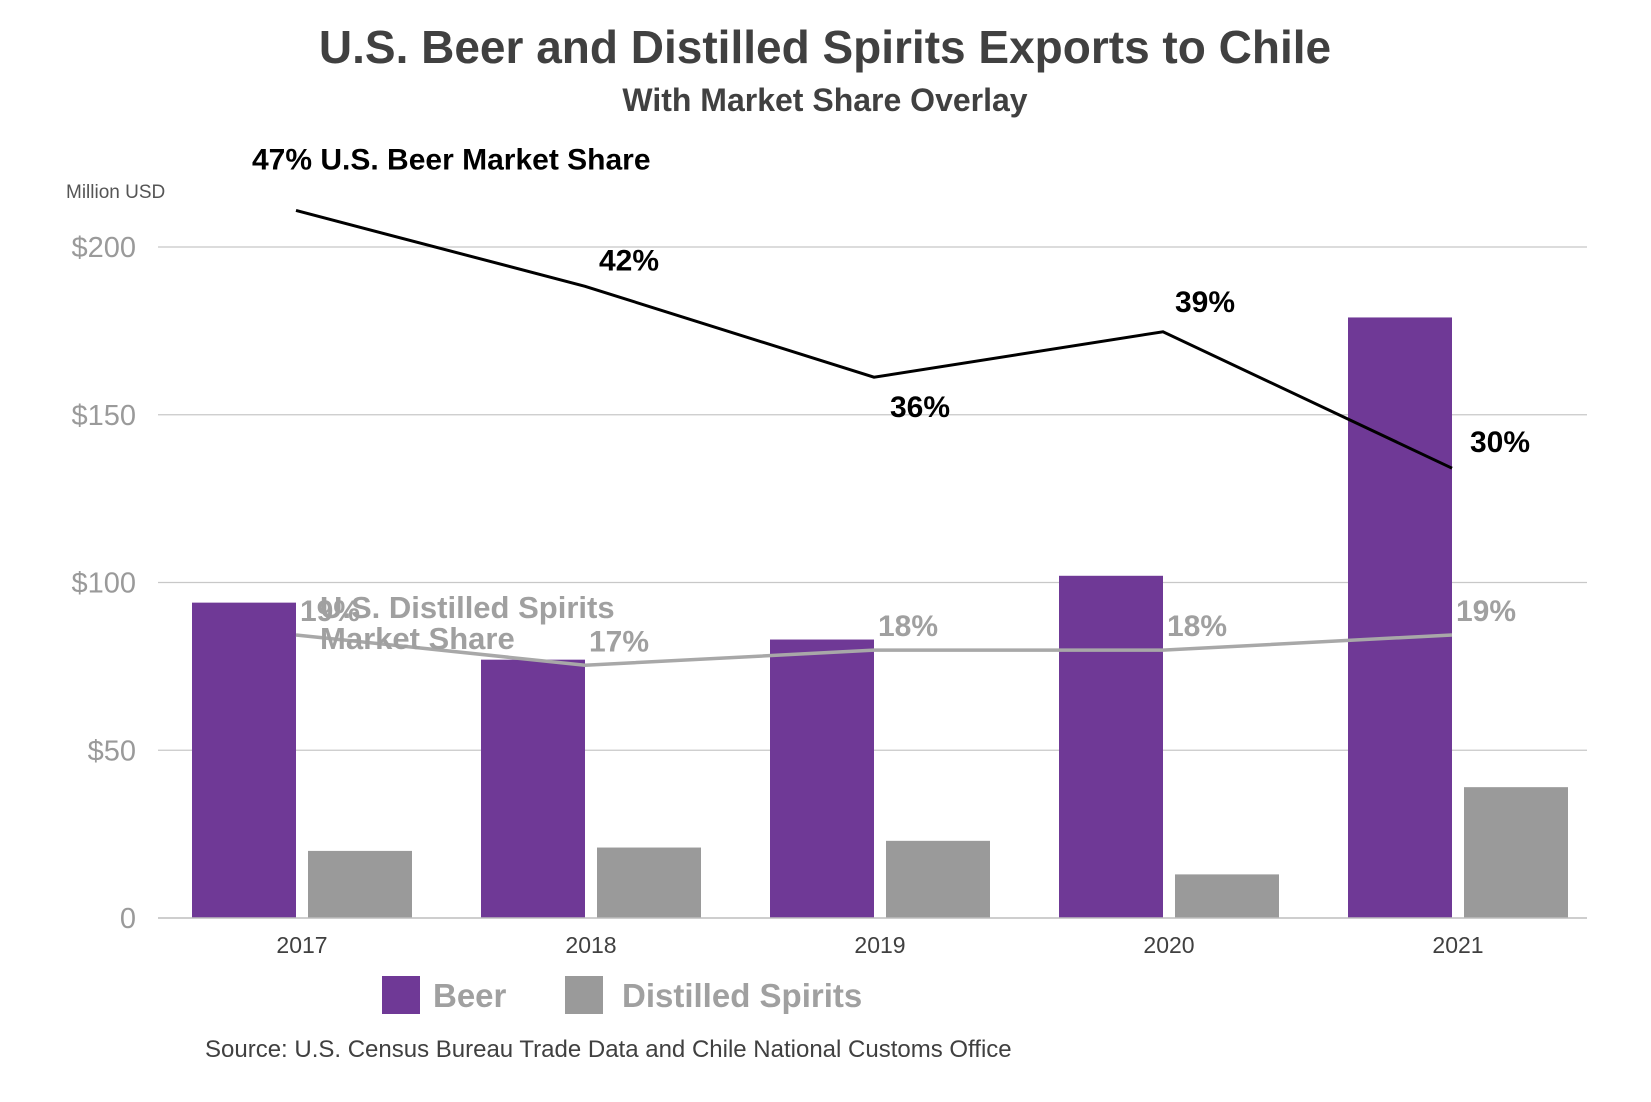 This screenshot has width=1651, height=1102. I want to click on y-tick-label: $100, so click(103, 584).